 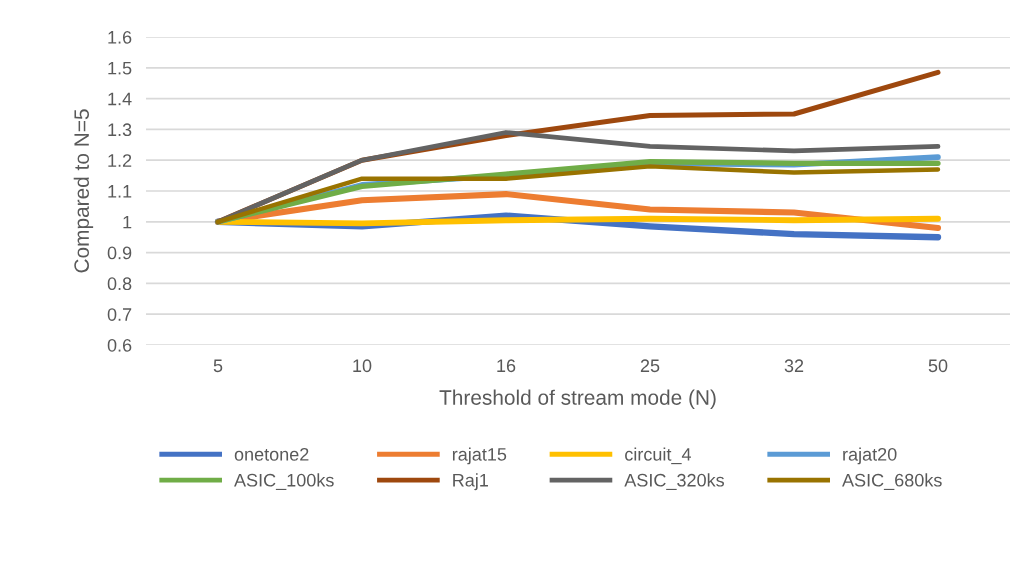 What do you see at coordinates (83, 191) in the screenshot?
I see `y-axis-title: Compared to N=5` at bounding box center [83, 191].